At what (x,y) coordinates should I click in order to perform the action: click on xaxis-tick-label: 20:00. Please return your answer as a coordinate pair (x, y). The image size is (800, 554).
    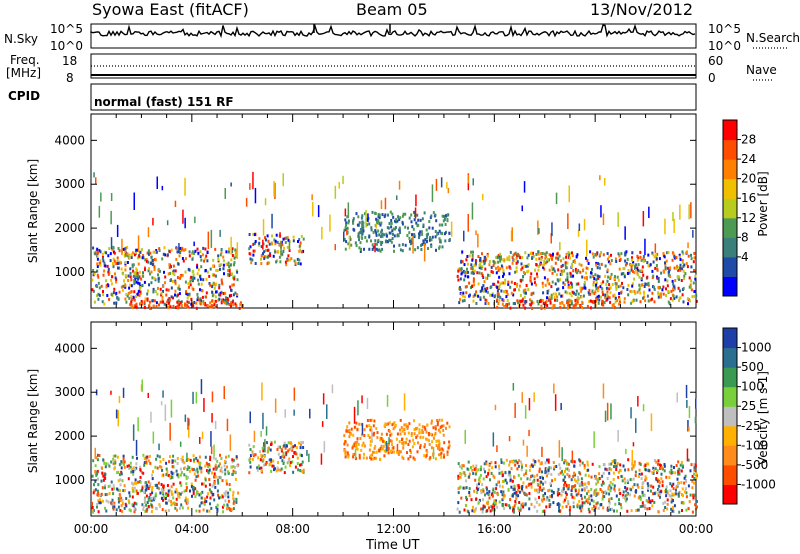
    Looking at the image, I should click on (595, 529).